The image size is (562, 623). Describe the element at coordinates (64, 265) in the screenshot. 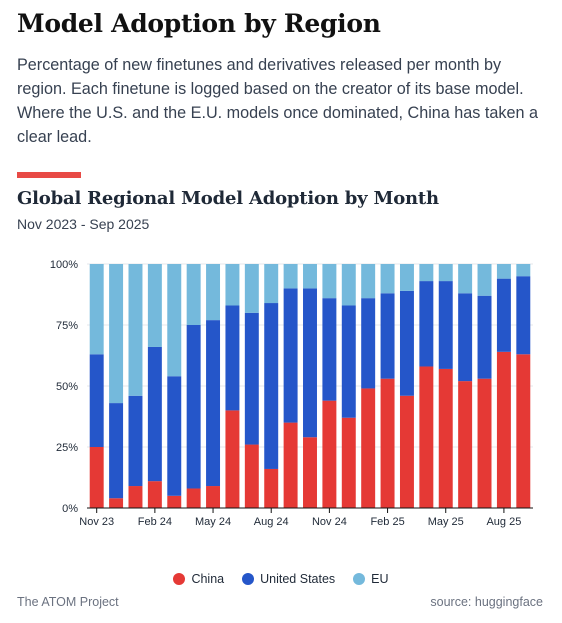

I see `y-tick-label: 100%` at that location.